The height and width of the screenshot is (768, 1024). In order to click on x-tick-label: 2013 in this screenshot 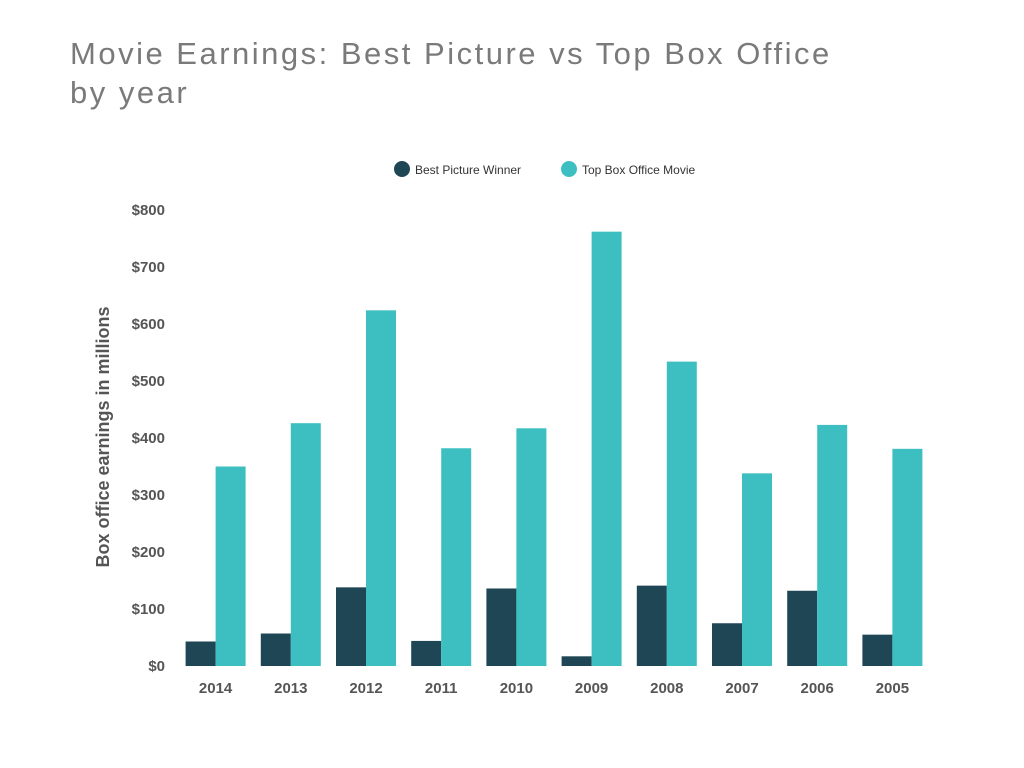, I will do `click(290, 688)`.